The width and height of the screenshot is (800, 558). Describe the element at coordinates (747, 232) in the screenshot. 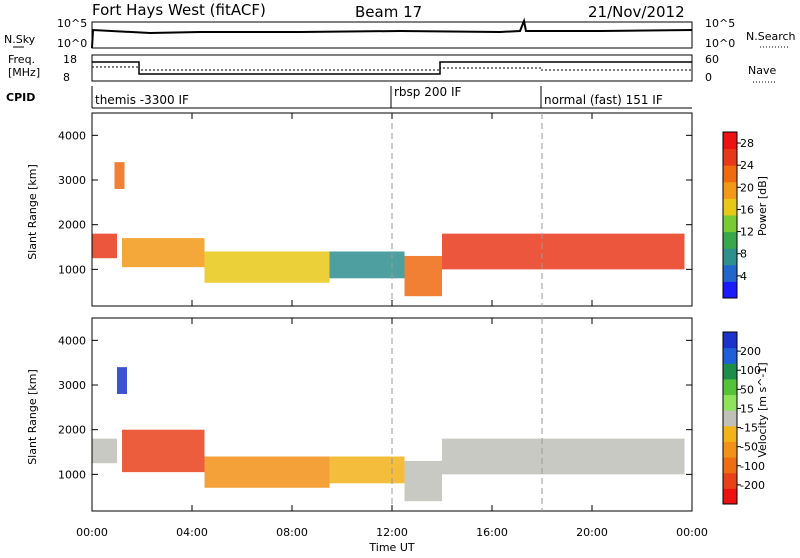

I see `power-colorbar-tick-label: 12` at that location.